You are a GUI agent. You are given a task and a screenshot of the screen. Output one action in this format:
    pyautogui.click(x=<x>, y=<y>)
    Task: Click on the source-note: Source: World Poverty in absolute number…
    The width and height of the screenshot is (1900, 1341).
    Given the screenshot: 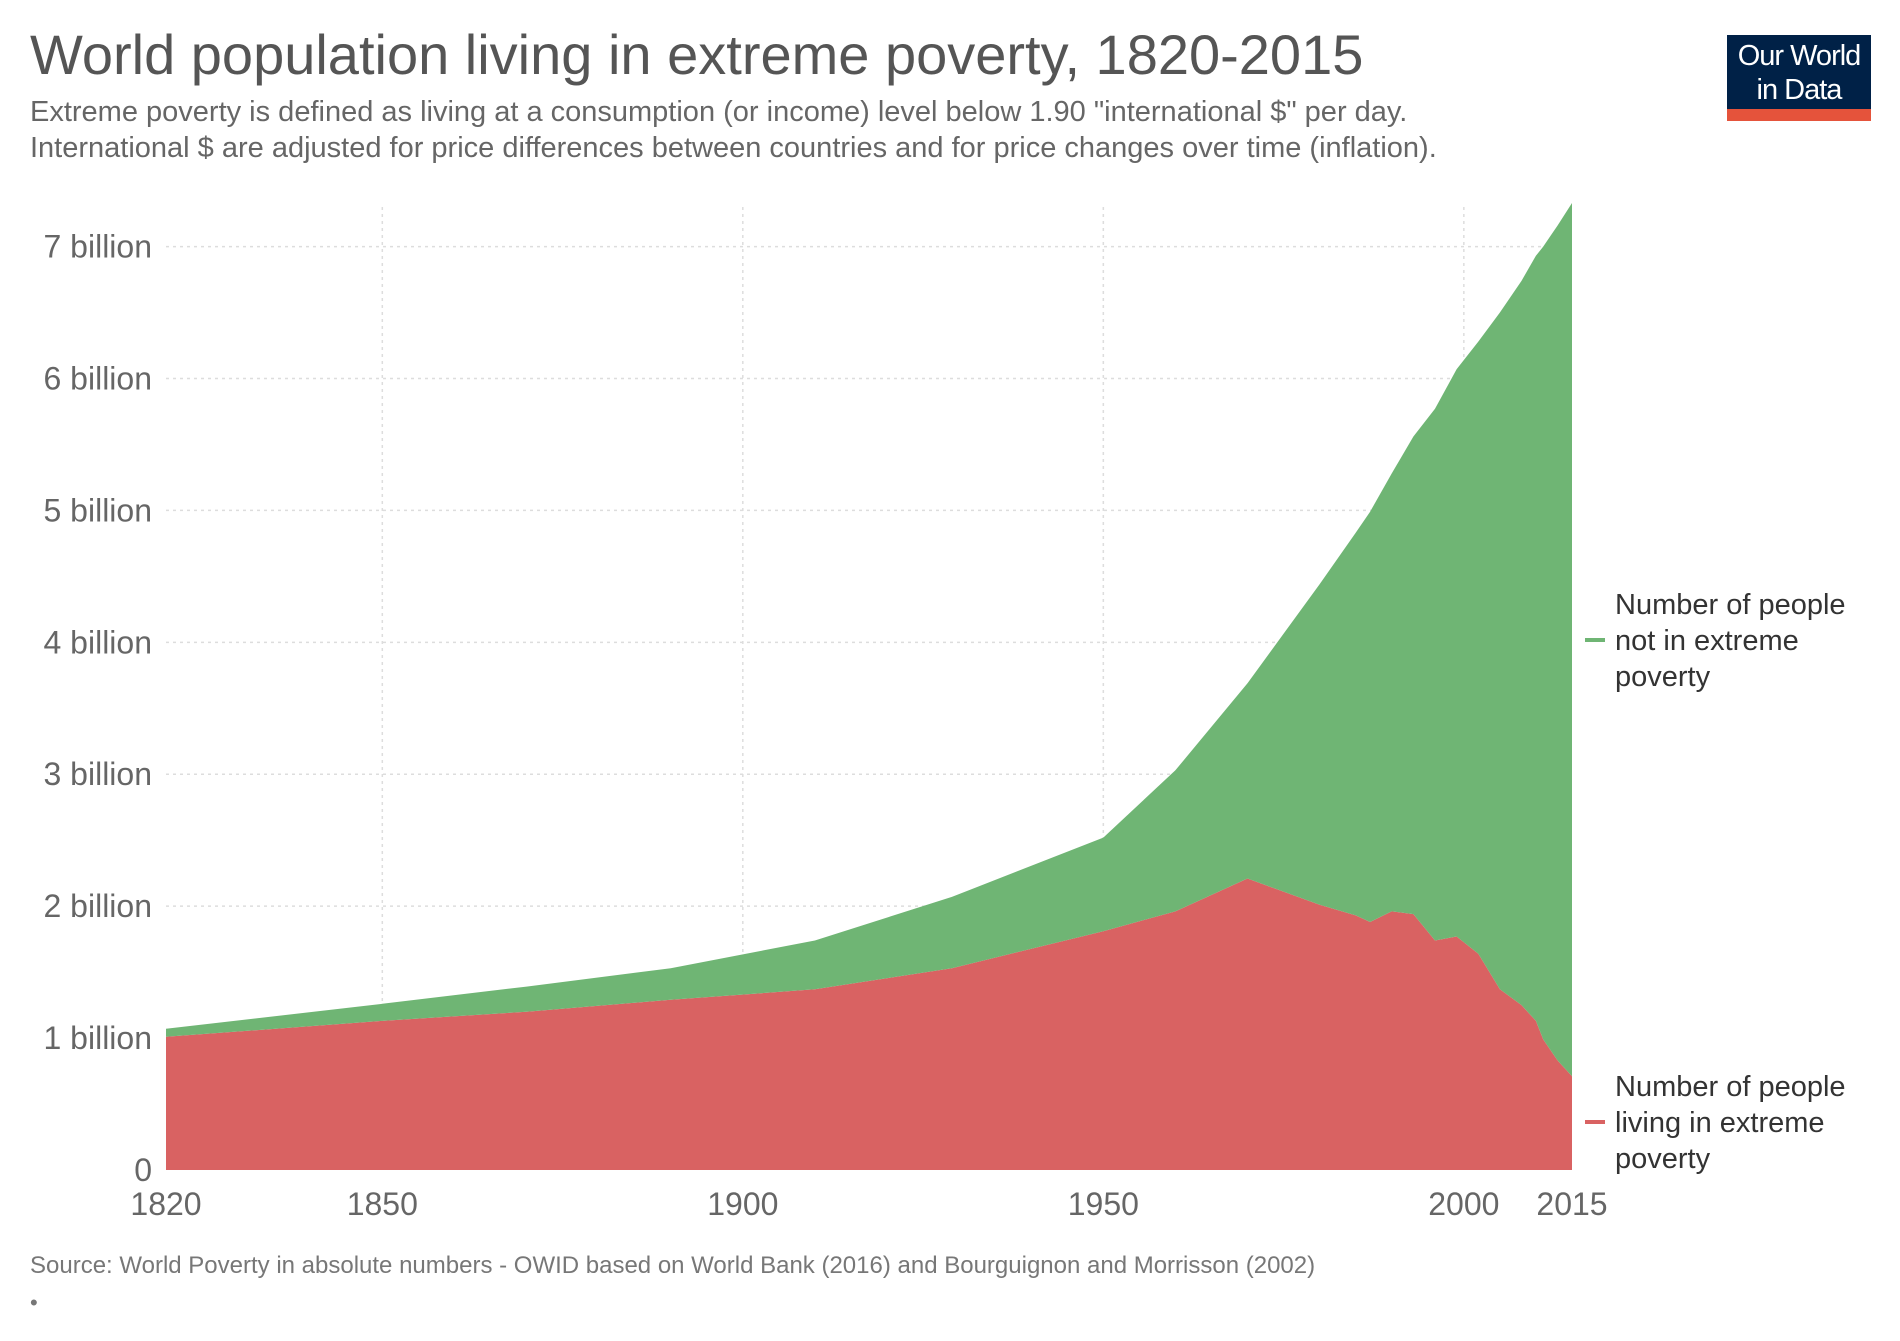 What is the action you would take?
    pyautogui.click(x=673, y=1265)
    